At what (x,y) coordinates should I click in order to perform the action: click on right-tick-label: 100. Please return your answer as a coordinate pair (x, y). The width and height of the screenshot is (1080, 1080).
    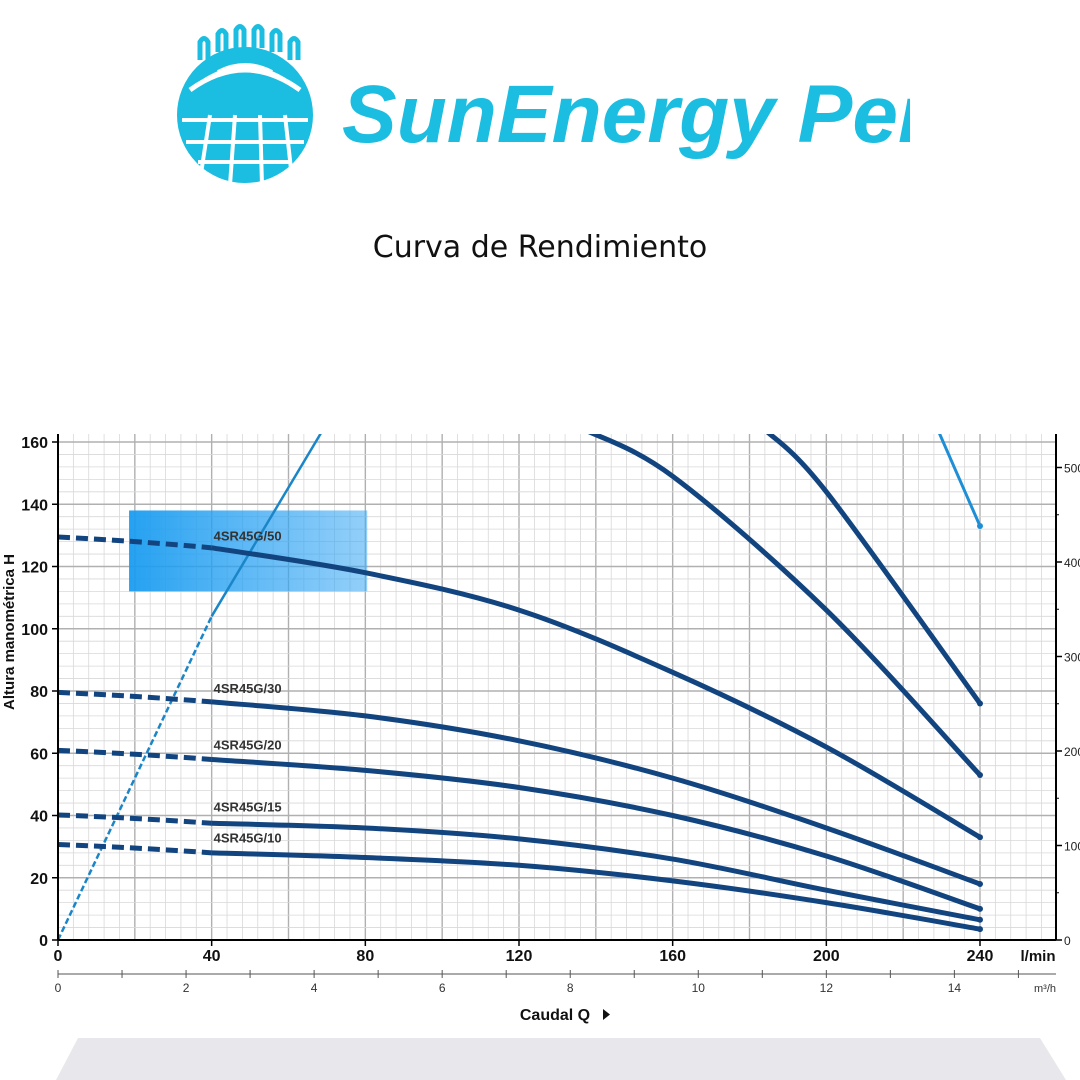
    Looking at the image, I should click on (1072, 847).